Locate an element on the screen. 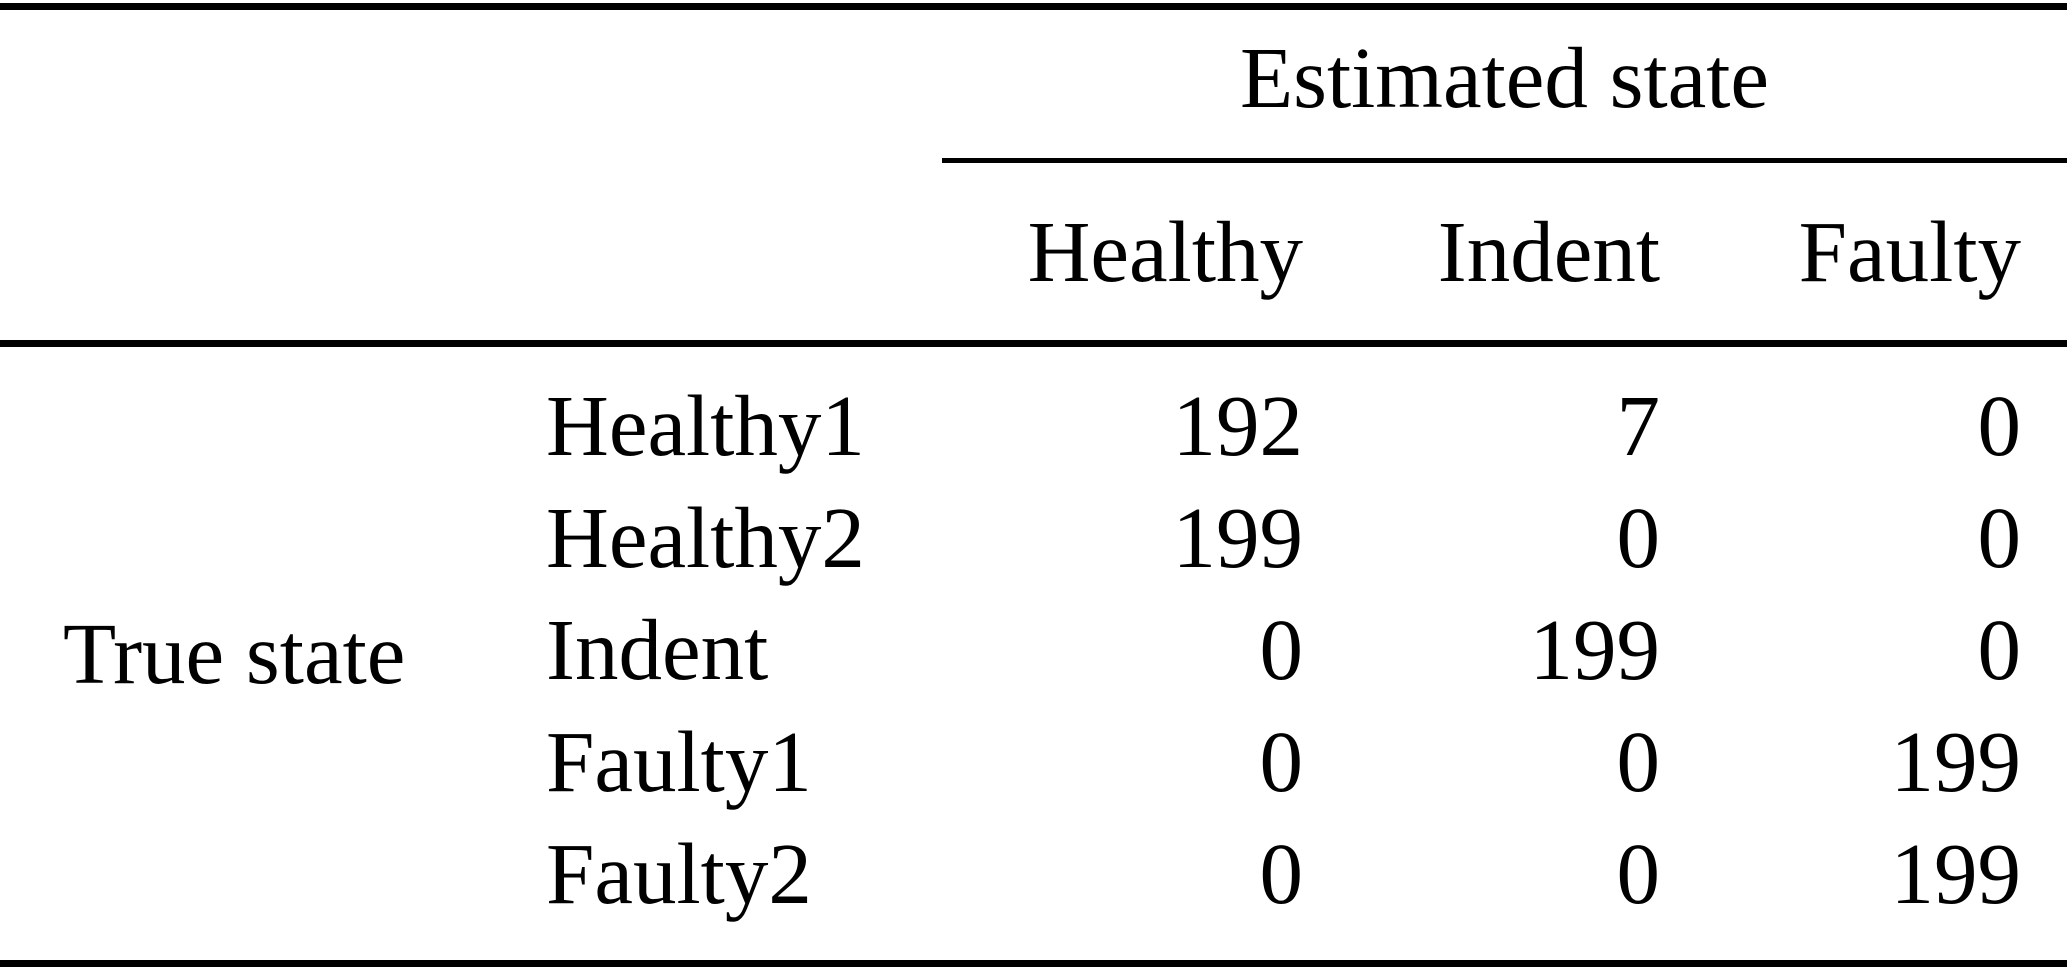 This screenshot has width=2067, height=972. column-header-faulty: Faulty is located at coordinates (1909, 251).